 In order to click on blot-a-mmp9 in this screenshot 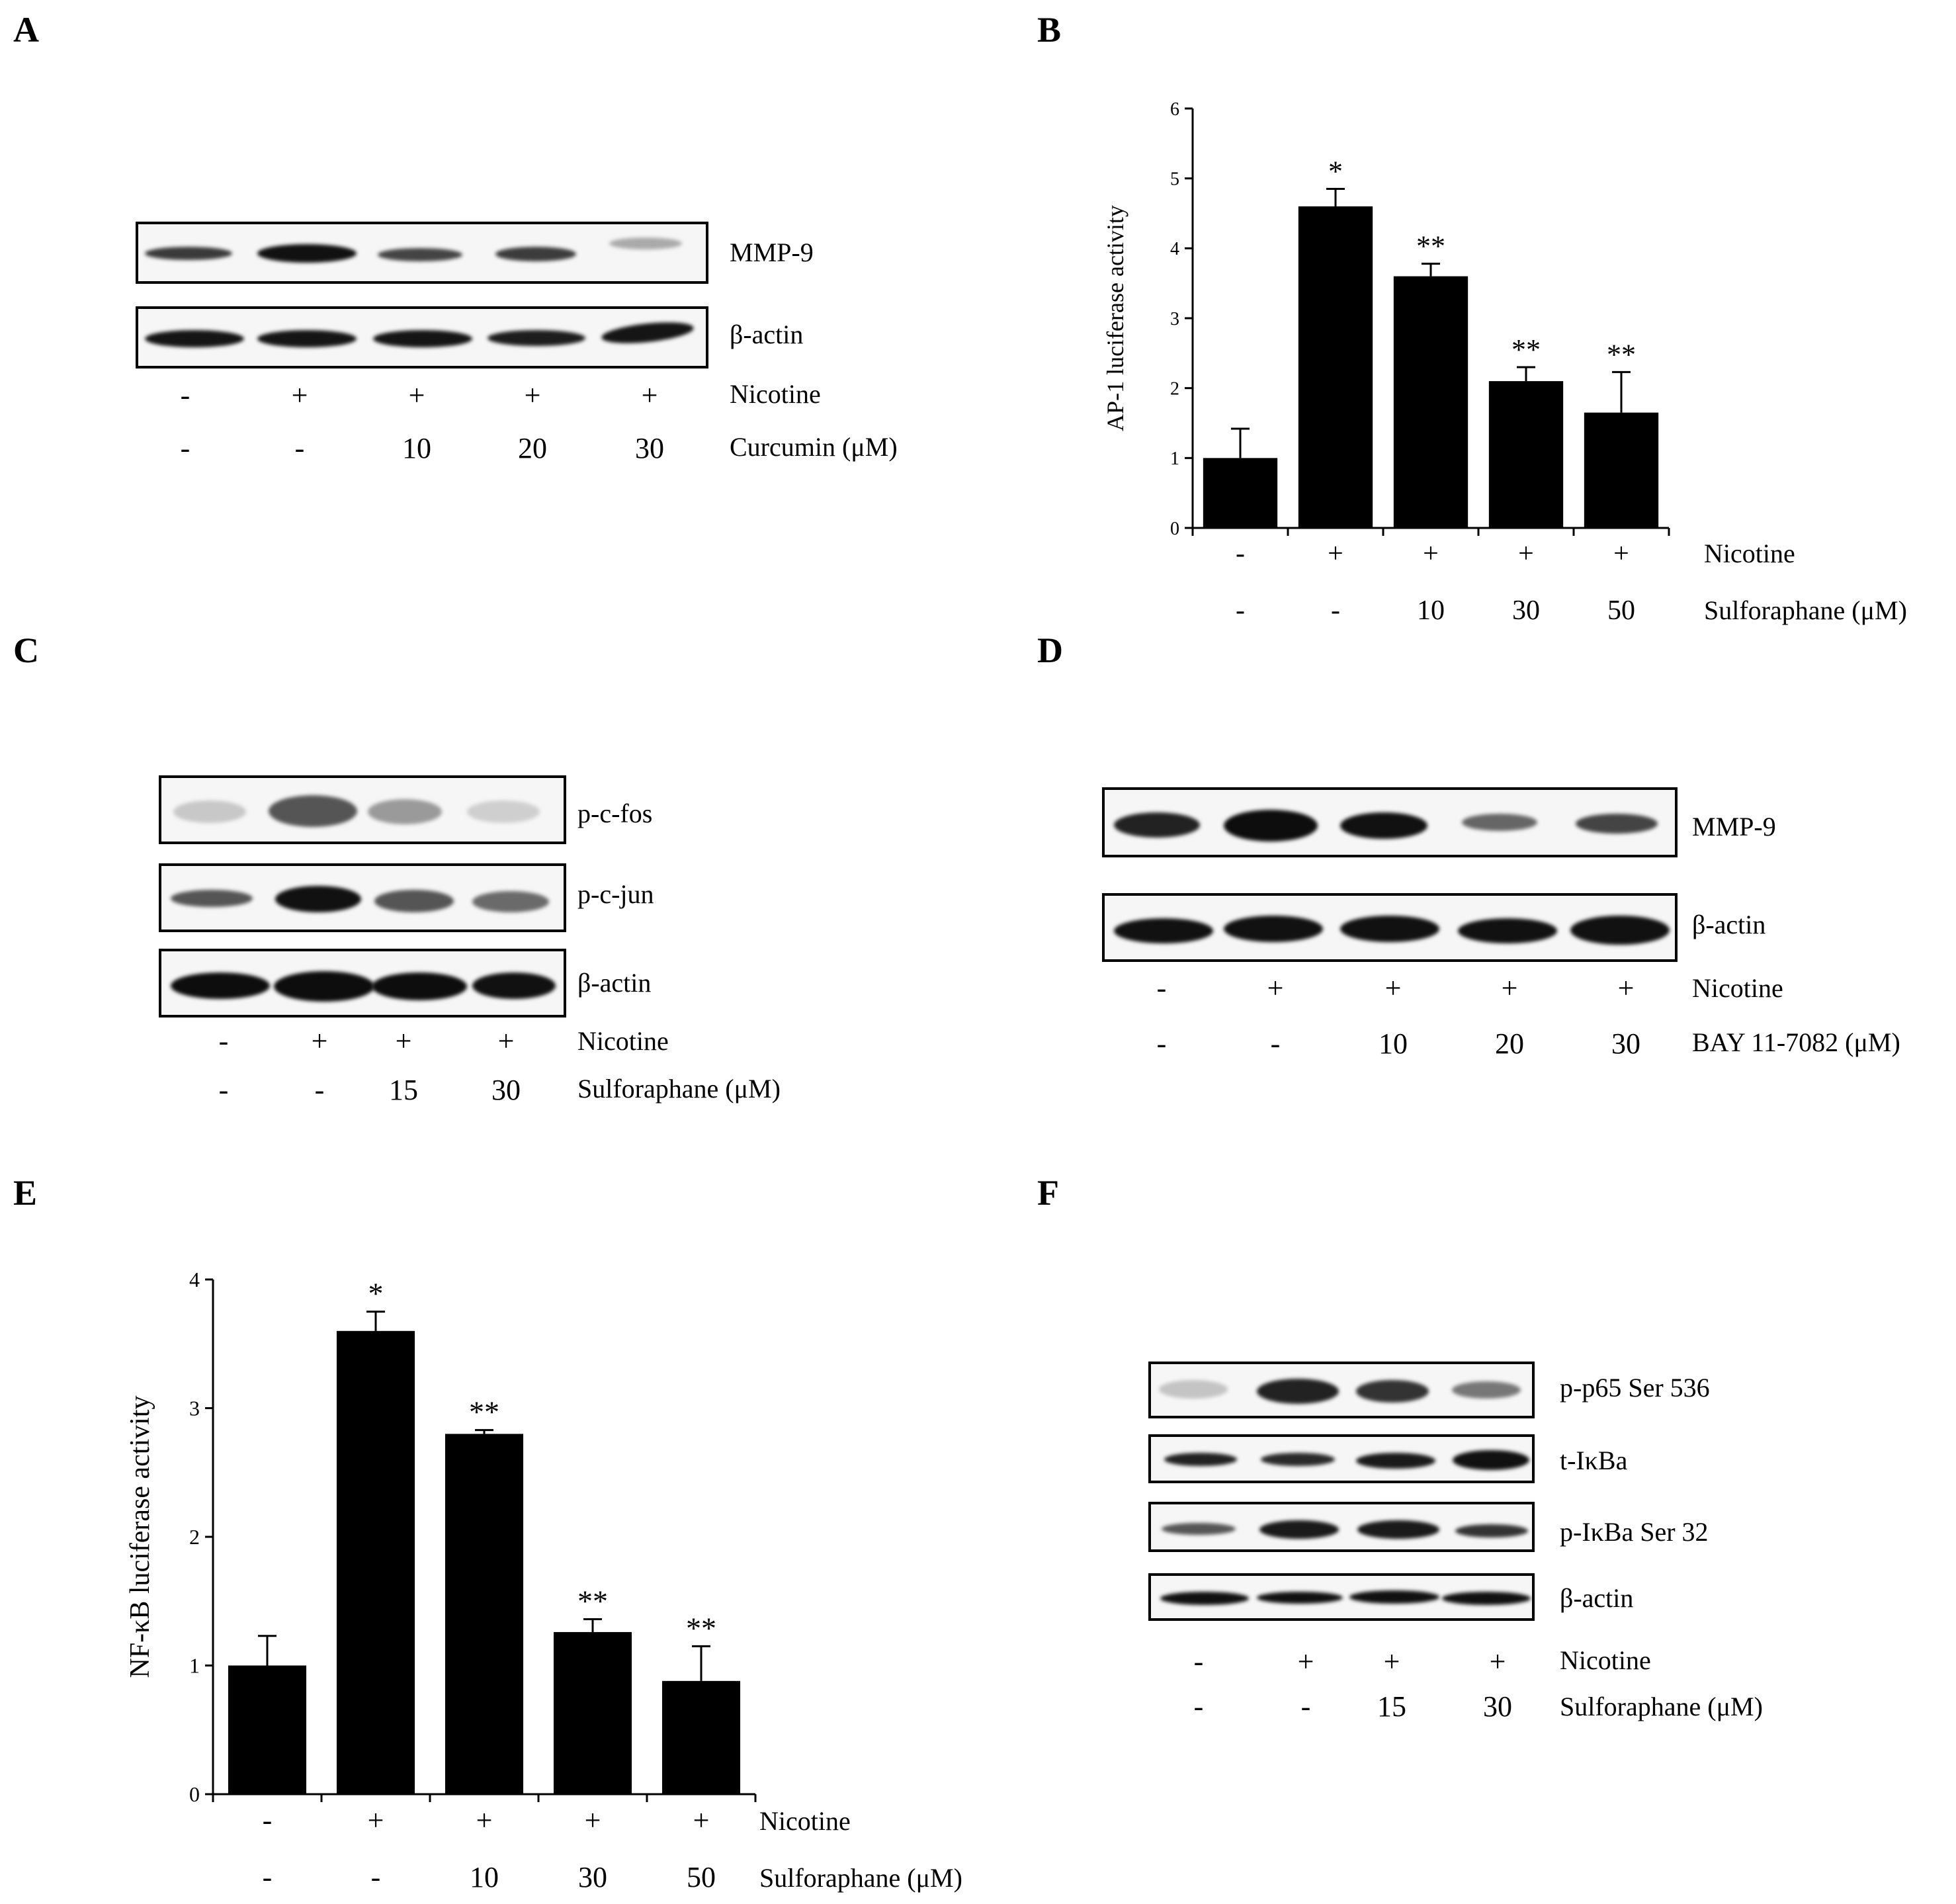, I will do `click(422, 253)`.